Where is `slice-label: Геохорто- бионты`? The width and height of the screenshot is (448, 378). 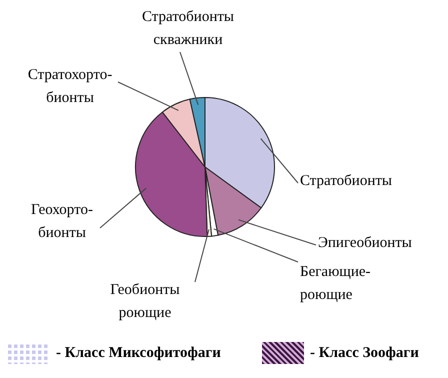
slice-label: Геохорто- бионты is located at coordinates (62, 221).